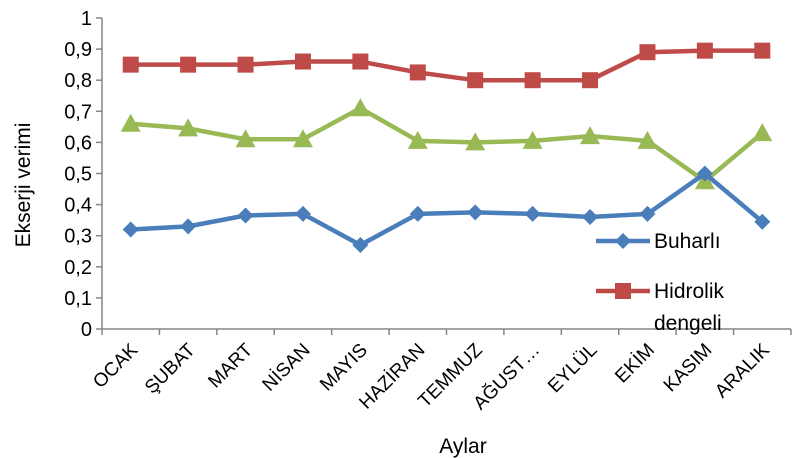 This screenshot has height=458, width=811. I want to click on y-tick-label: 1, so click(86, 19).